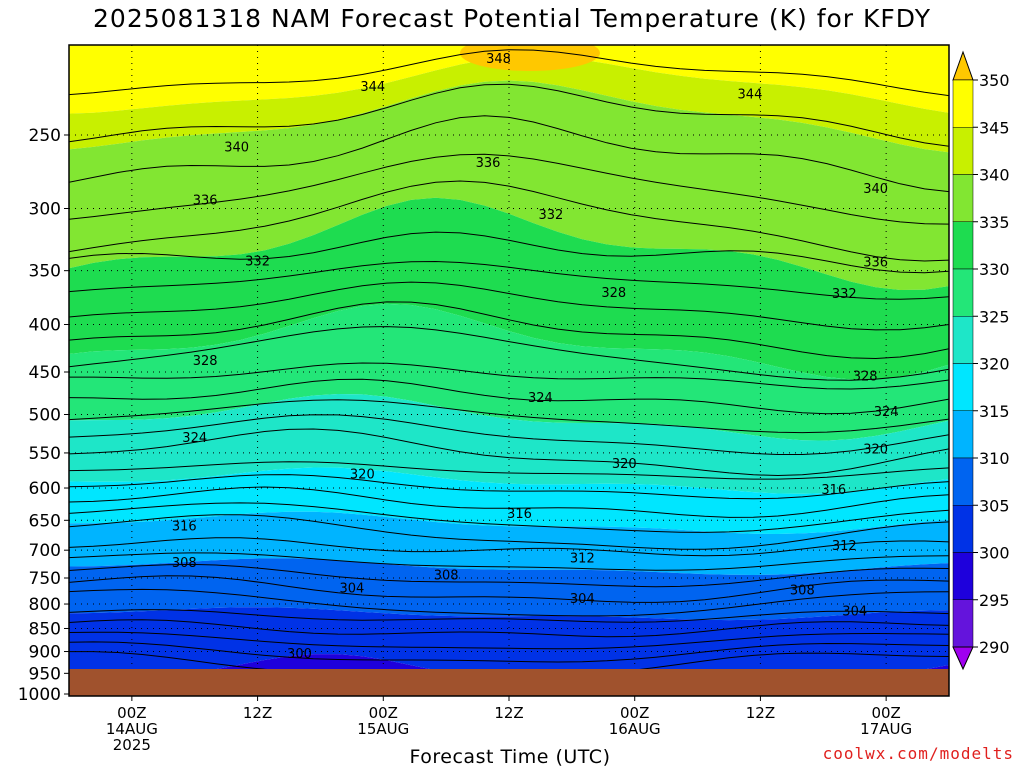  I want to click on x-tick-label: 16AUG, so click(635, 729).